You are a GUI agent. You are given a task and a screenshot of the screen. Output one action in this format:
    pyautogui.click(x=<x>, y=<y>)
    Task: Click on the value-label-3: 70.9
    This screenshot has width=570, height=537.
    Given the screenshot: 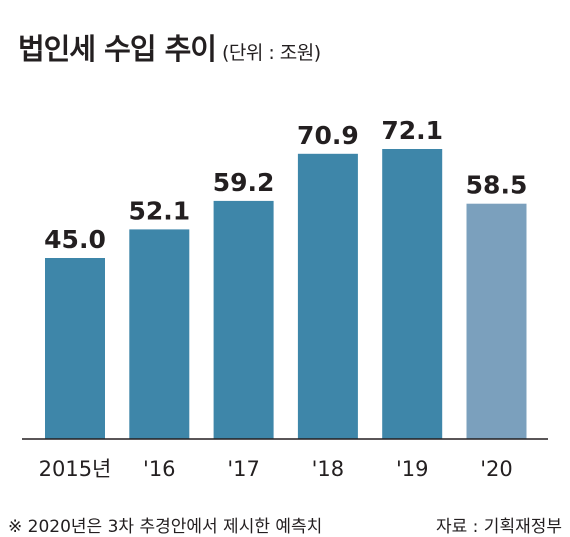 What is the action you would take?
    pyautogui.click(x=328, y=135)
    